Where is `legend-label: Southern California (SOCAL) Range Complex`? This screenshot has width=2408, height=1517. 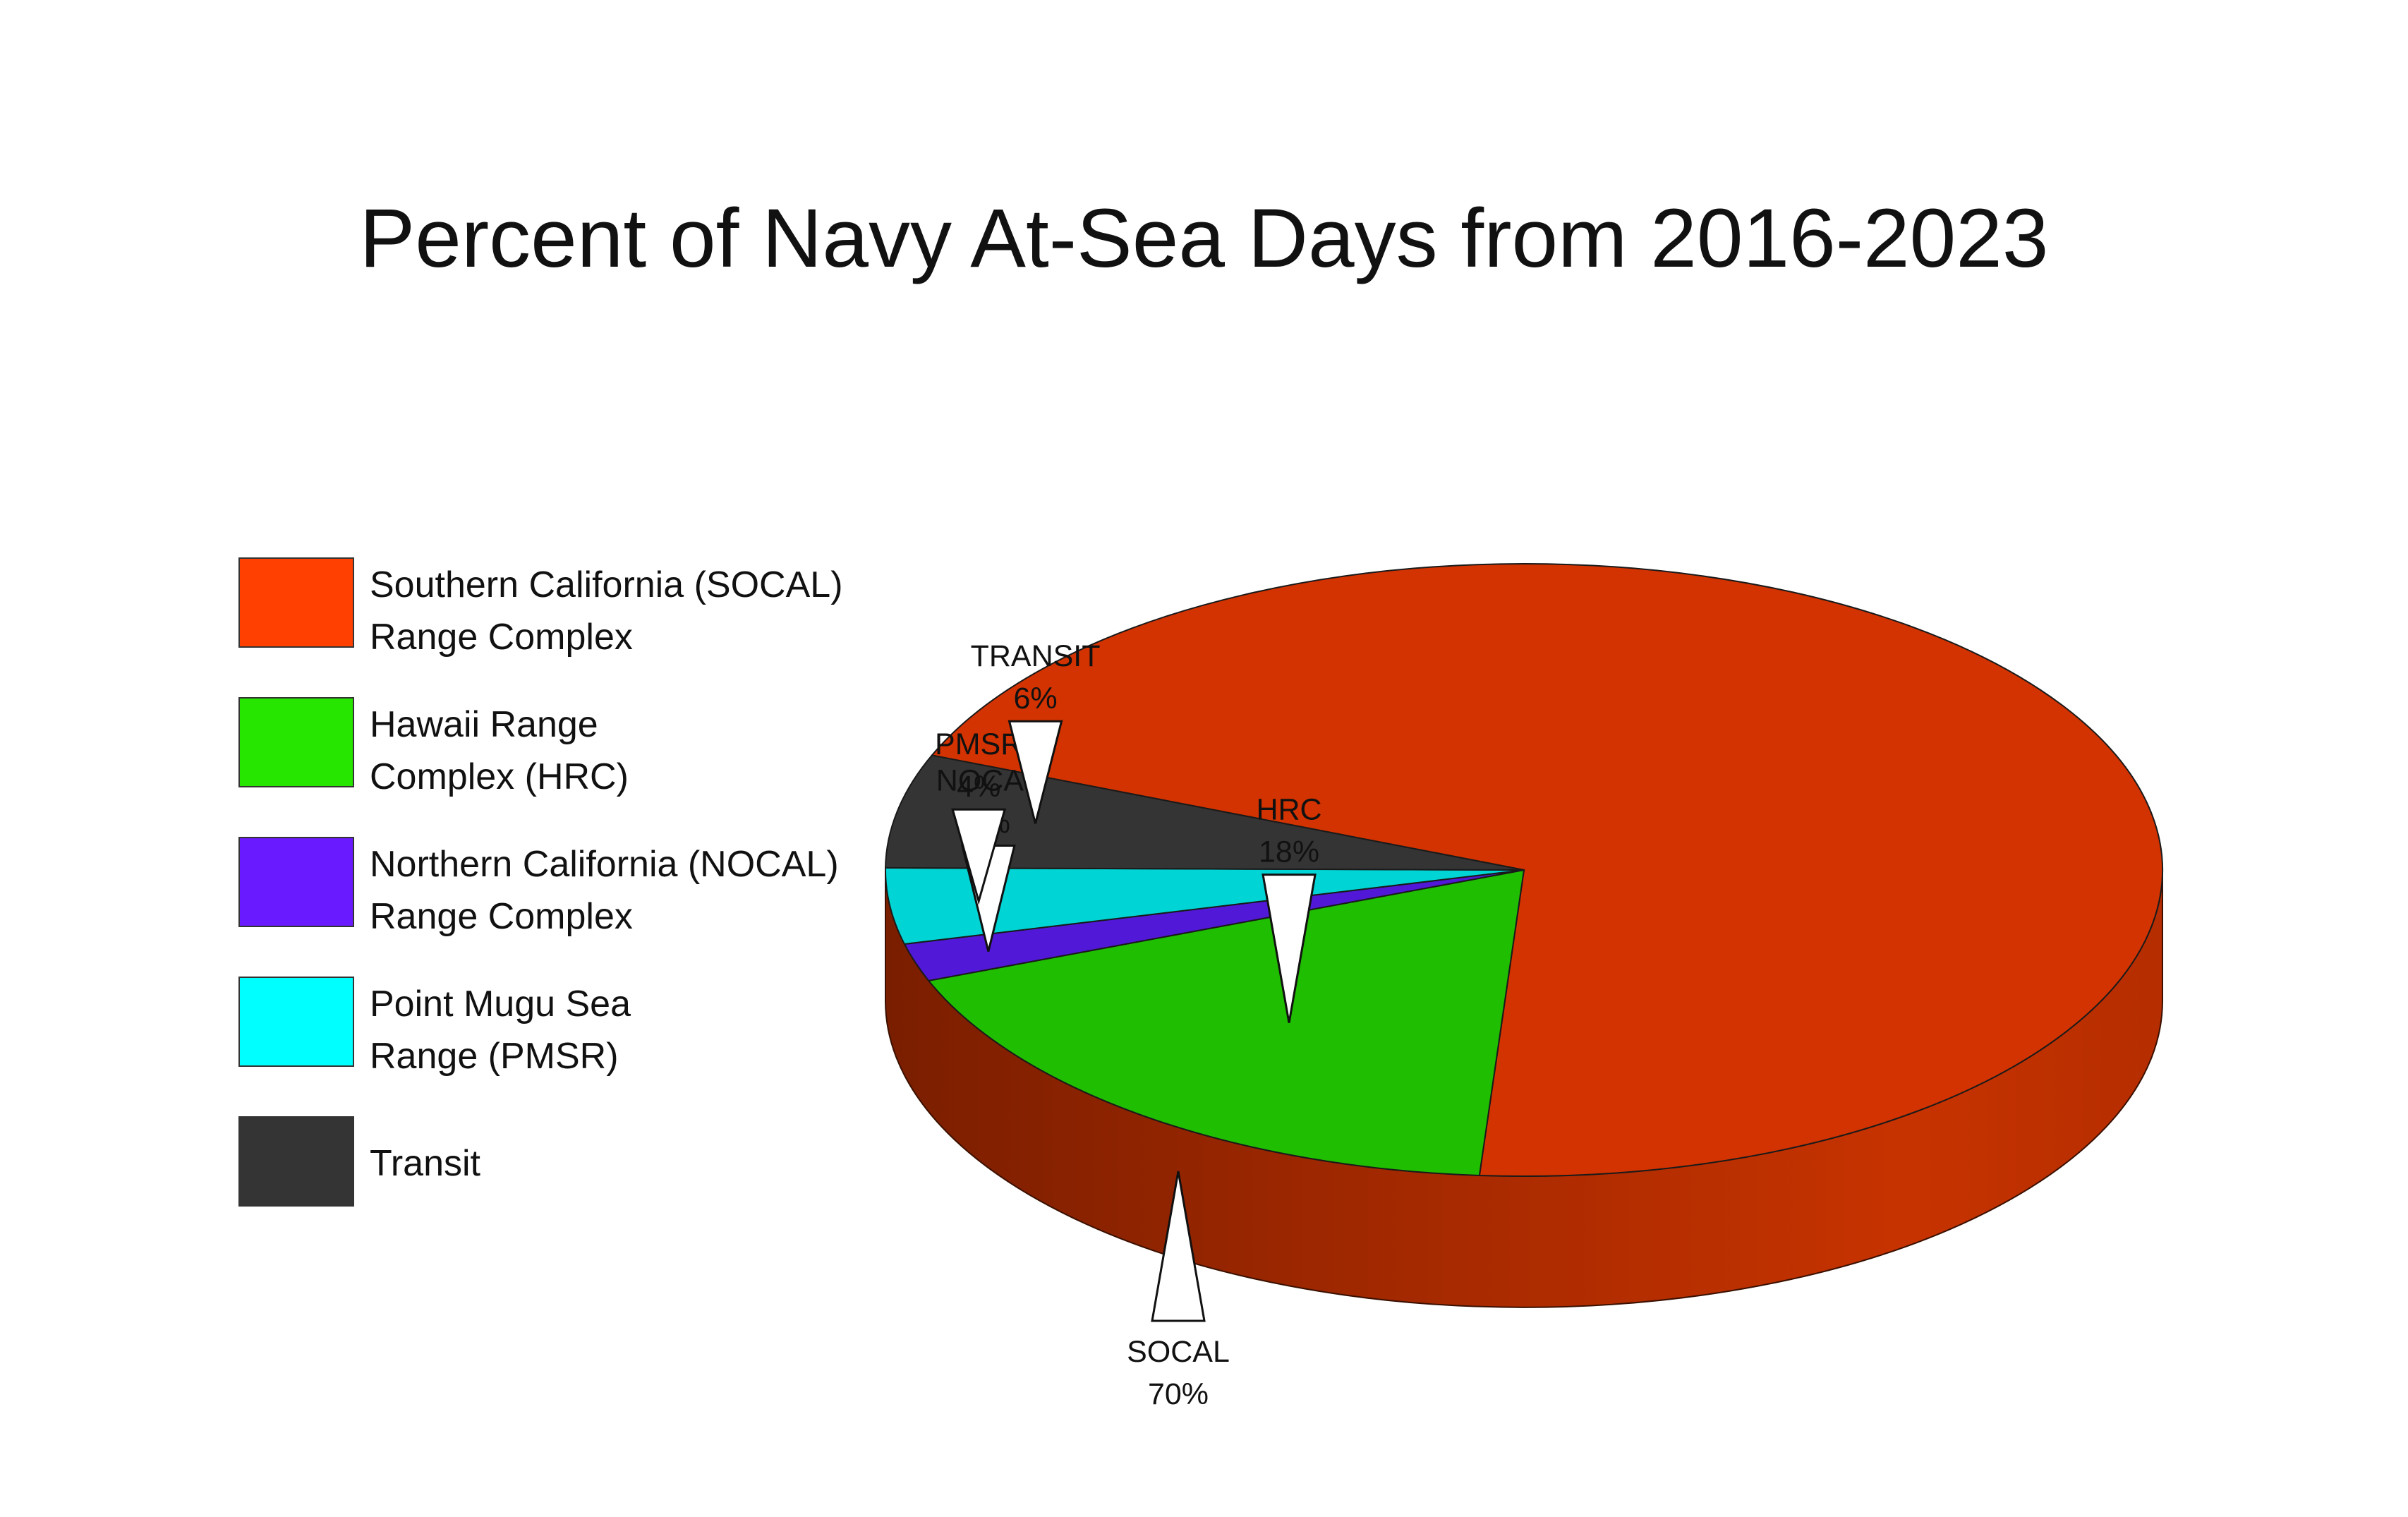
legend-label: Southern California (SOCAL) Range Complex is located at coordinates (669, 611).